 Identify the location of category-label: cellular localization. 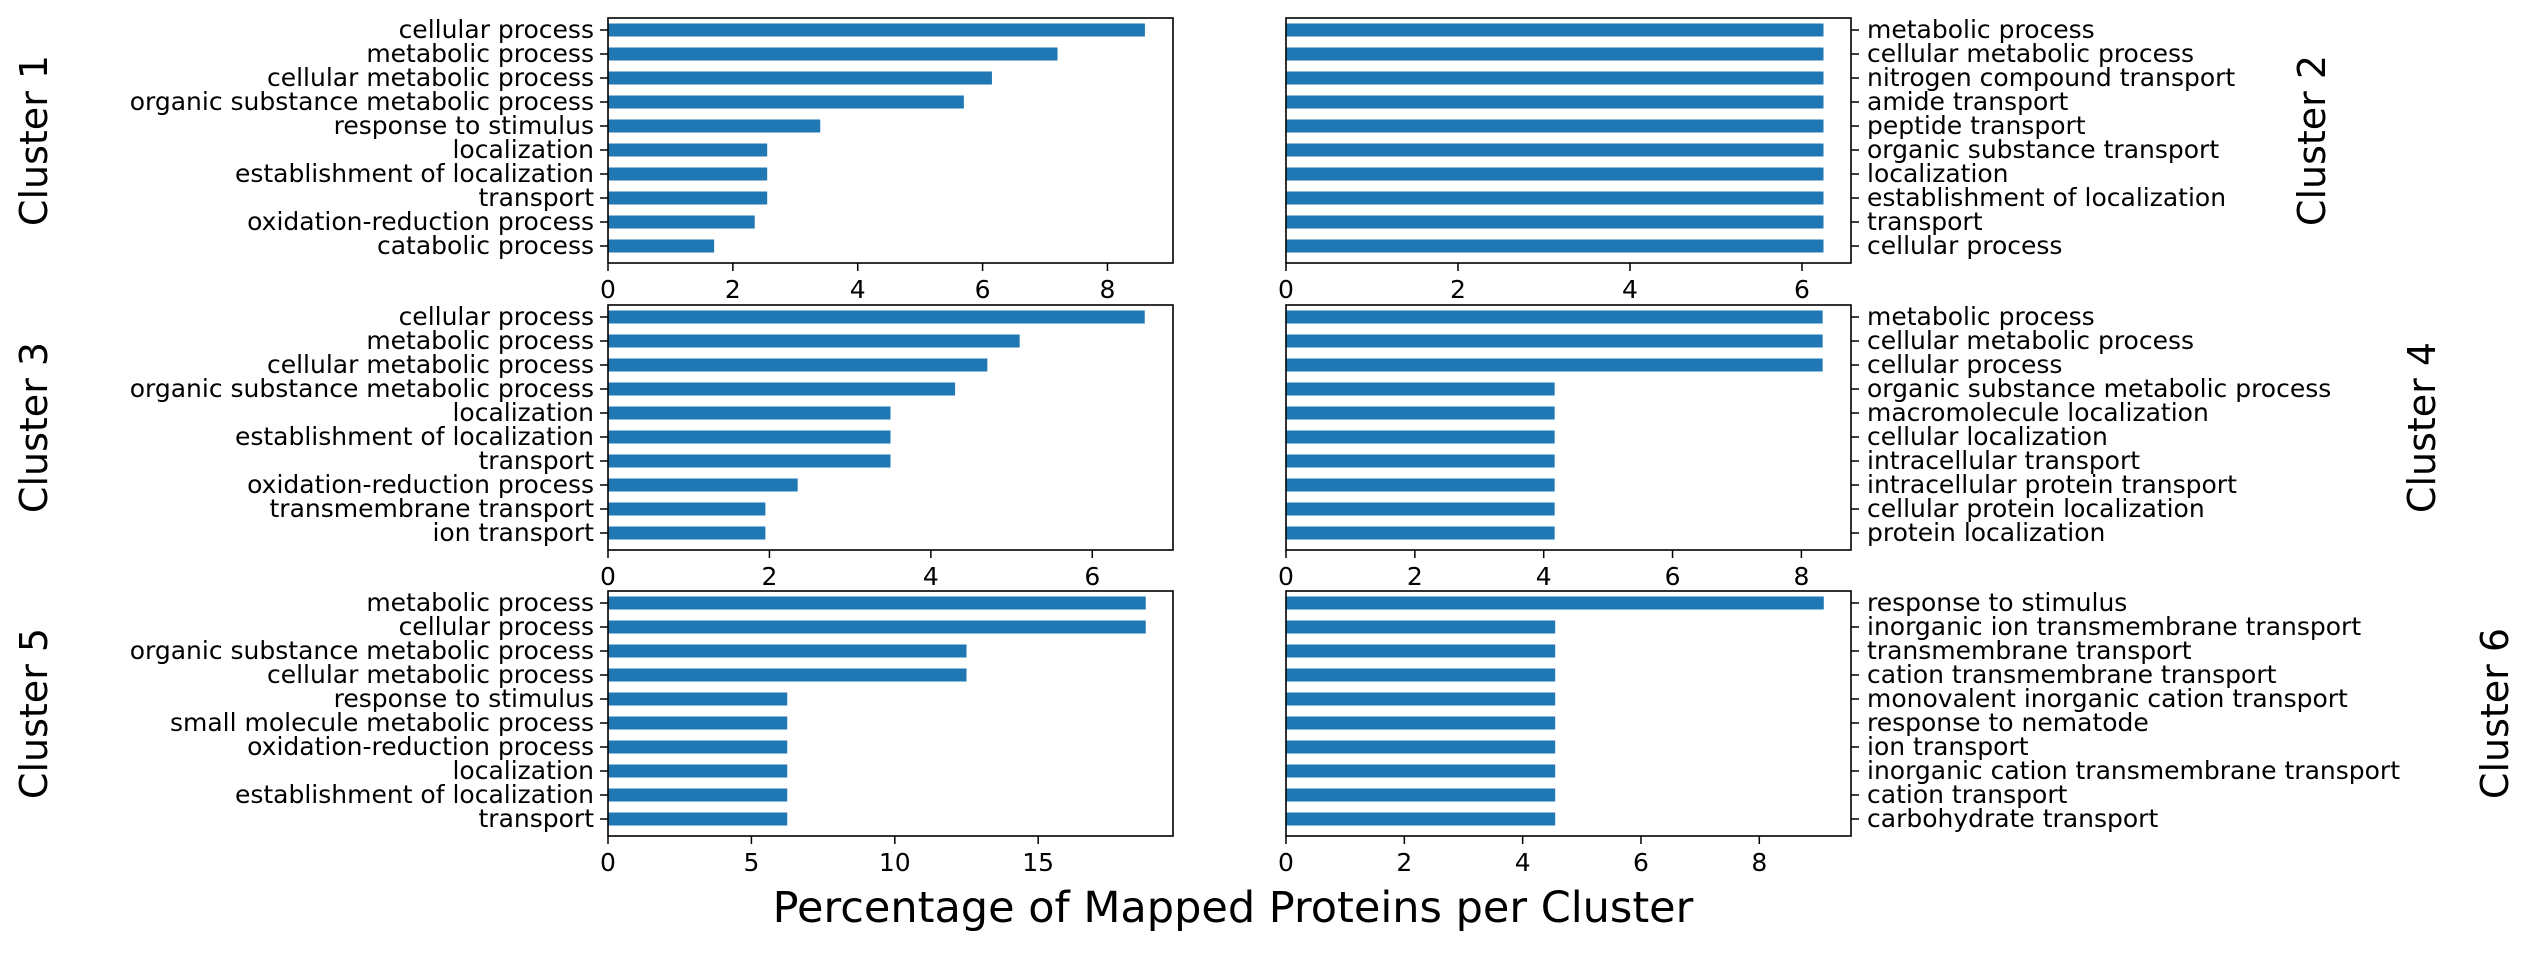
(1987, 436).